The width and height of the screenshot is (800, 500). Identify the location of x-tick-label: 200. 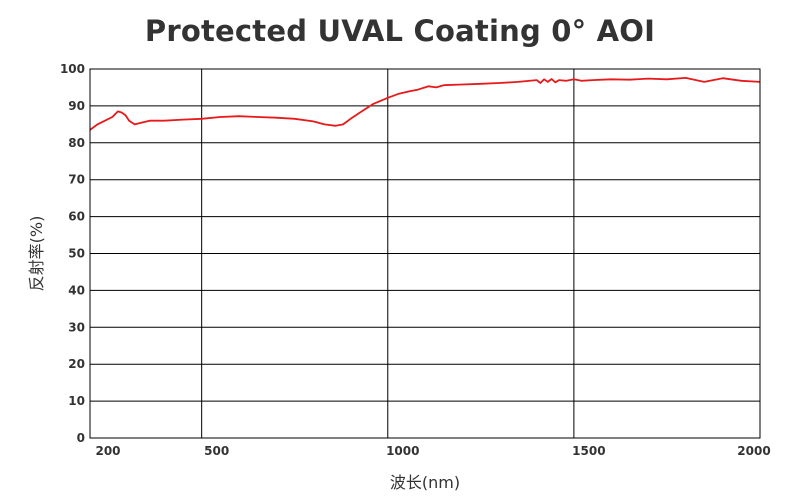
(107, 451).